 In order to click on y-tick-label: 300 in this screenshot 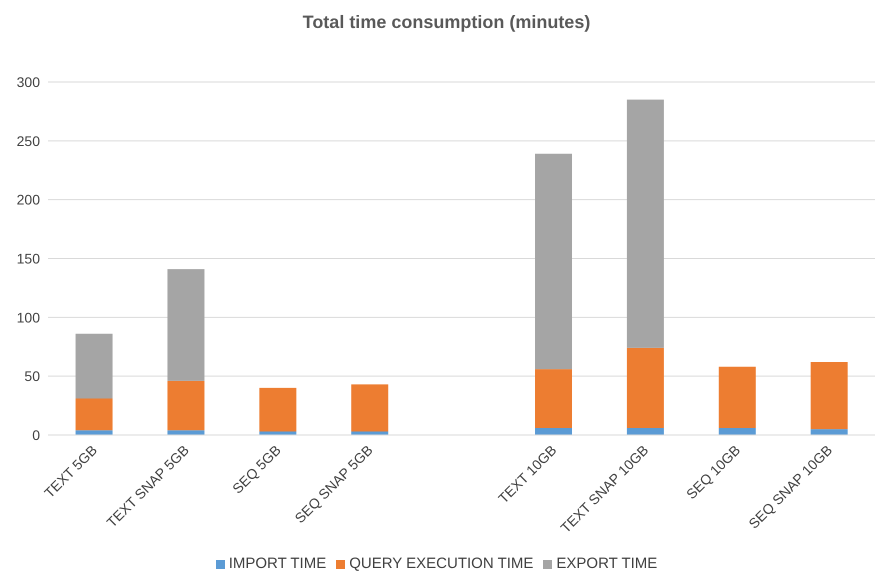, I will do `click(28, 82)`.